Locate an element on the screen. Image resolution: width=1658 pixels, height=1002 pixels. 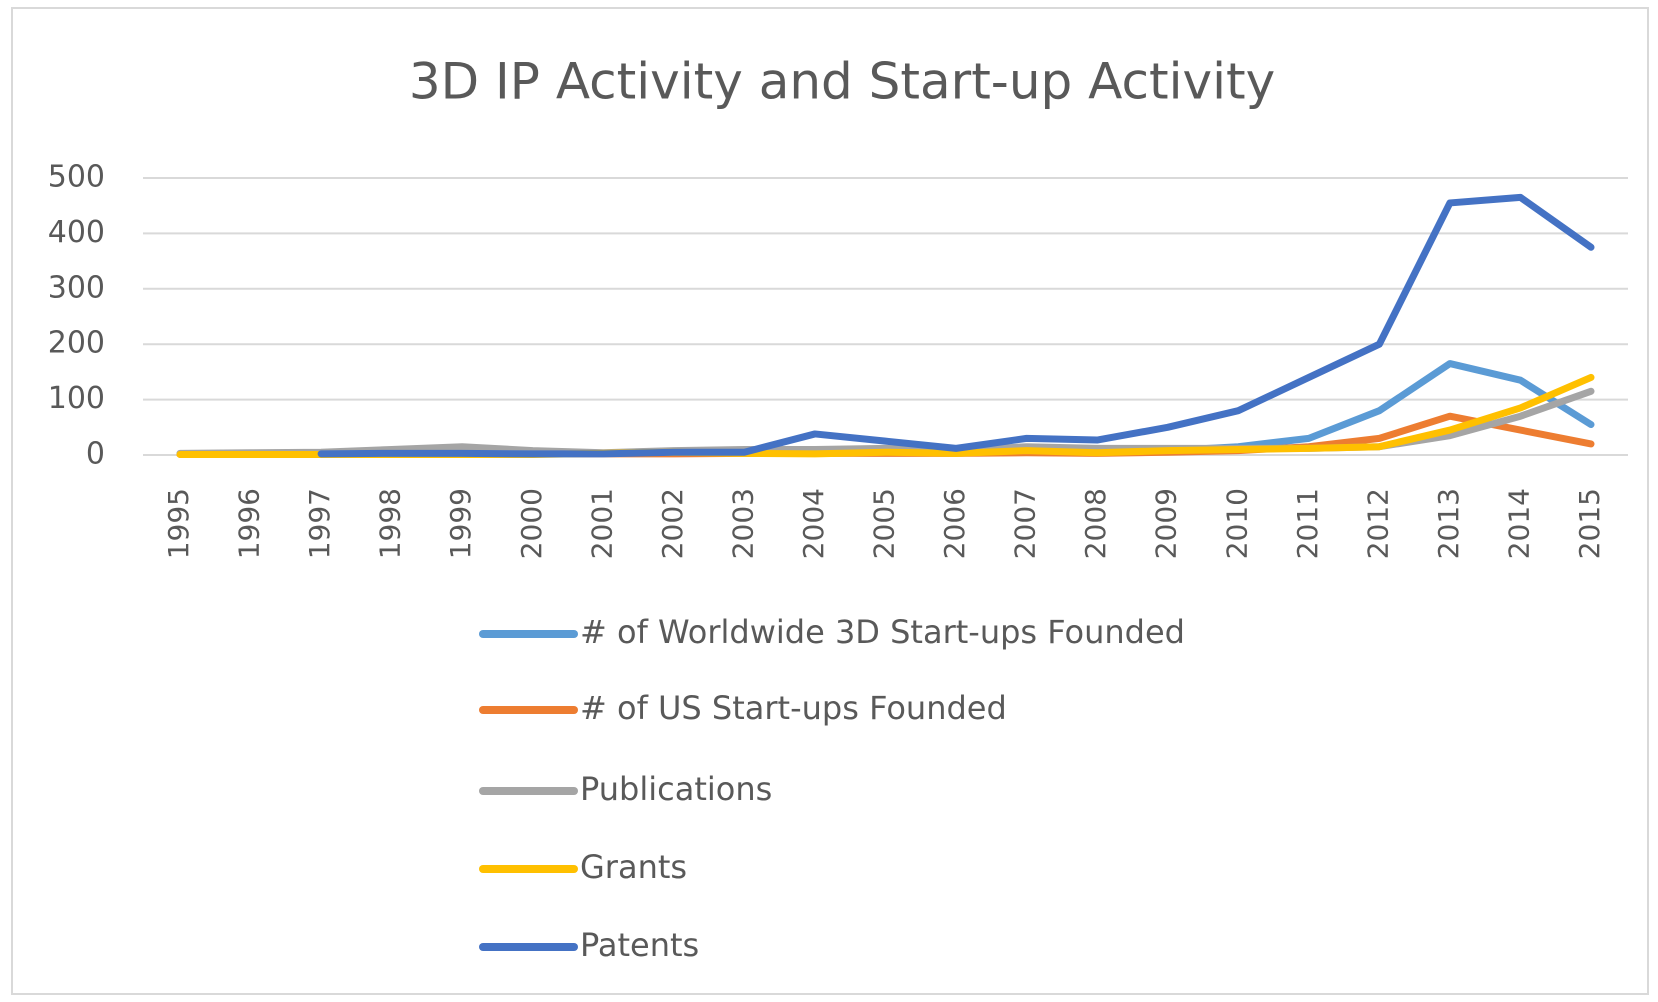
legend-label: Grants is located at coordinates (633, 867).